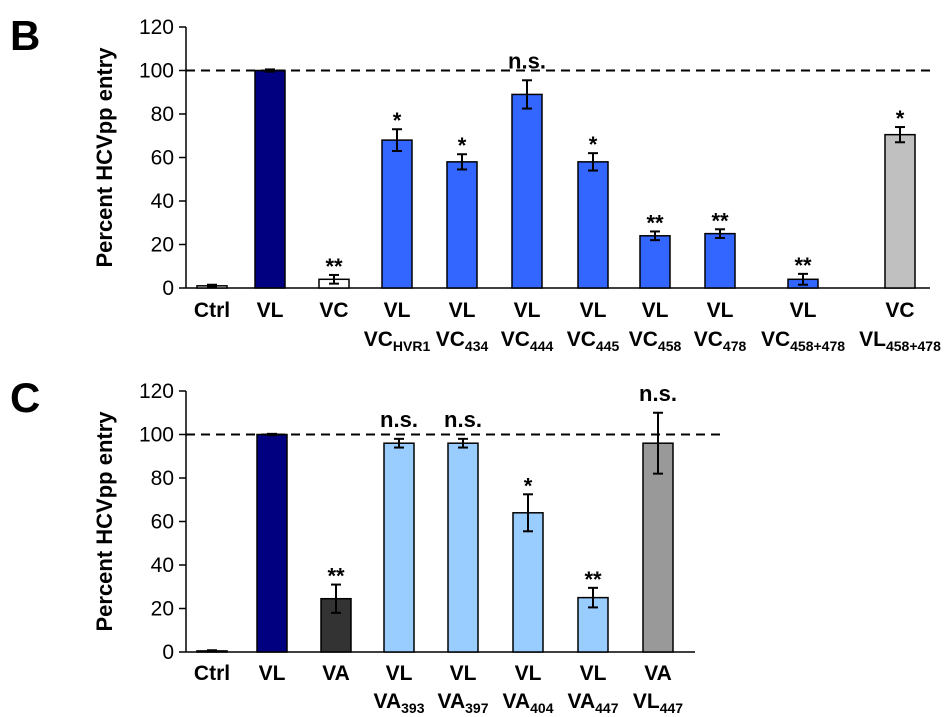  I want to click on x-category-sublabel: VL458+478, so click(900, 341).